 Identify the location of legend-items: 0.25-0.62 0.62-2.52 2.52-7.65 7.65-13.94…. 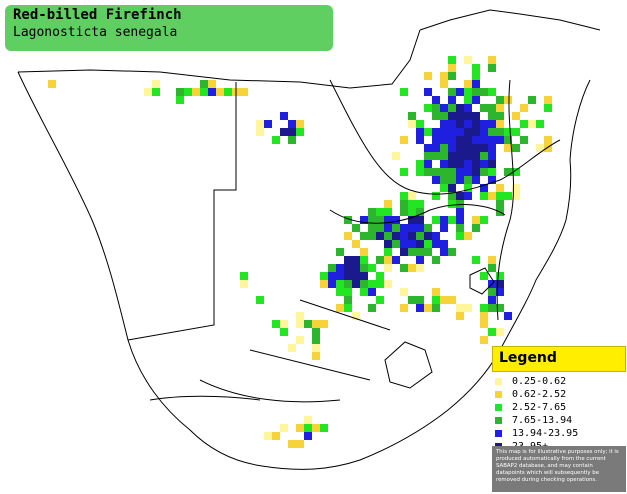
(559, 412).